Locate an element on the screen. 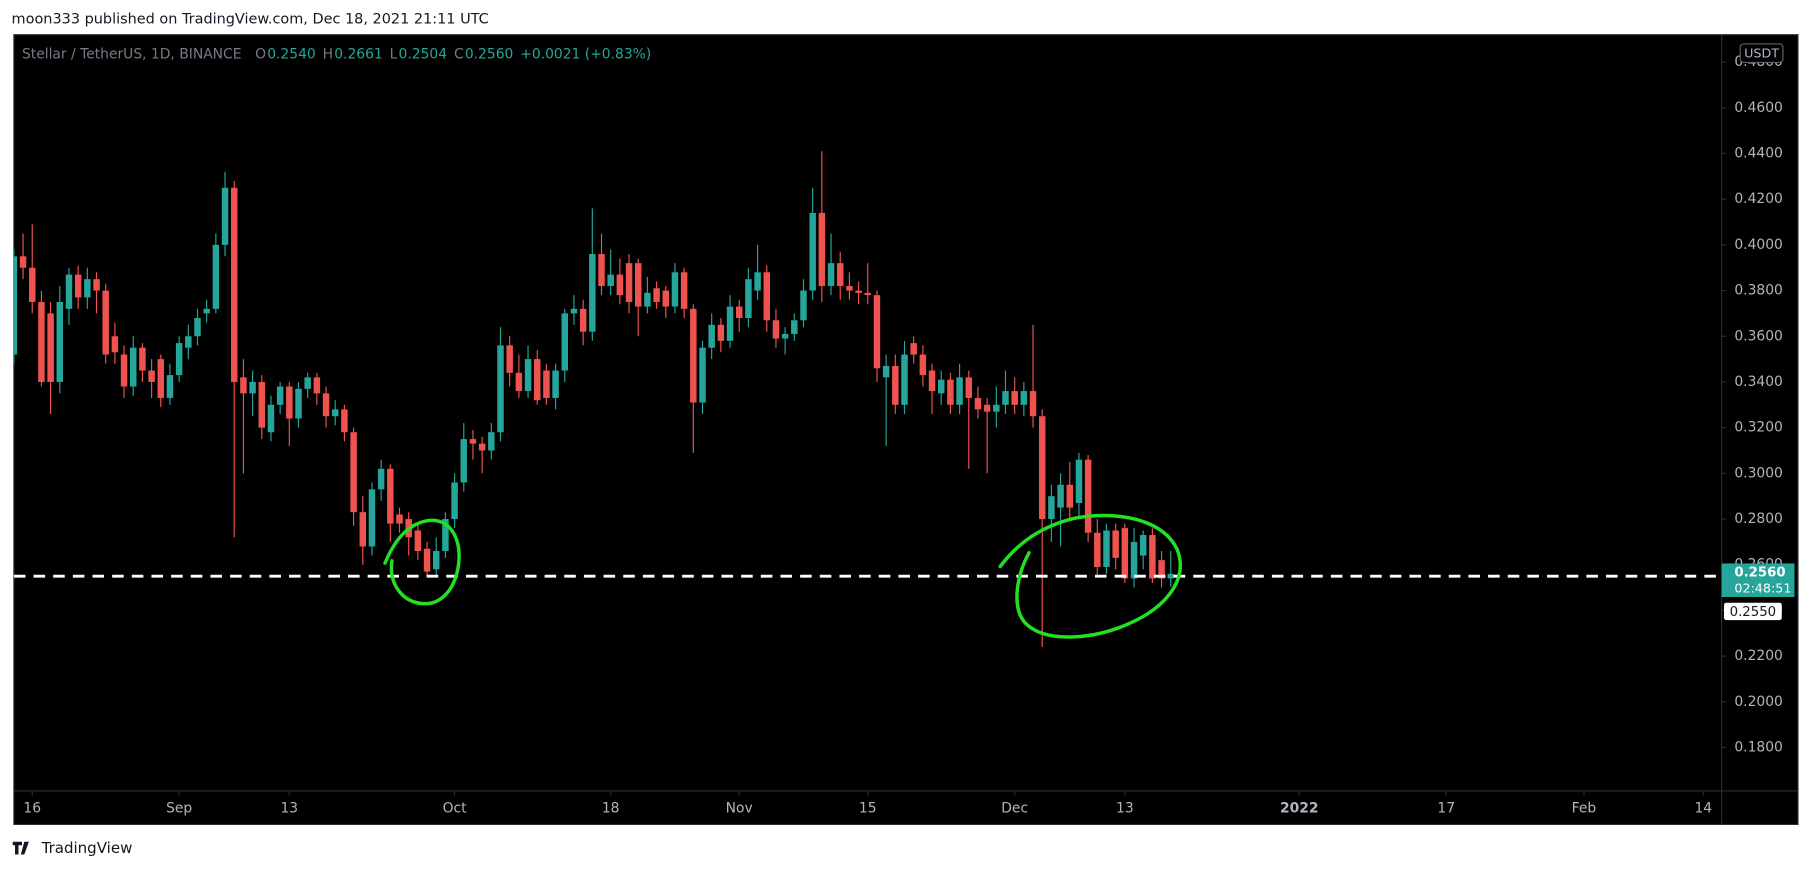 Image resolution: width=1813 pixels, height=870 pixels. legend-key: C is located at coordinates (459, 54).